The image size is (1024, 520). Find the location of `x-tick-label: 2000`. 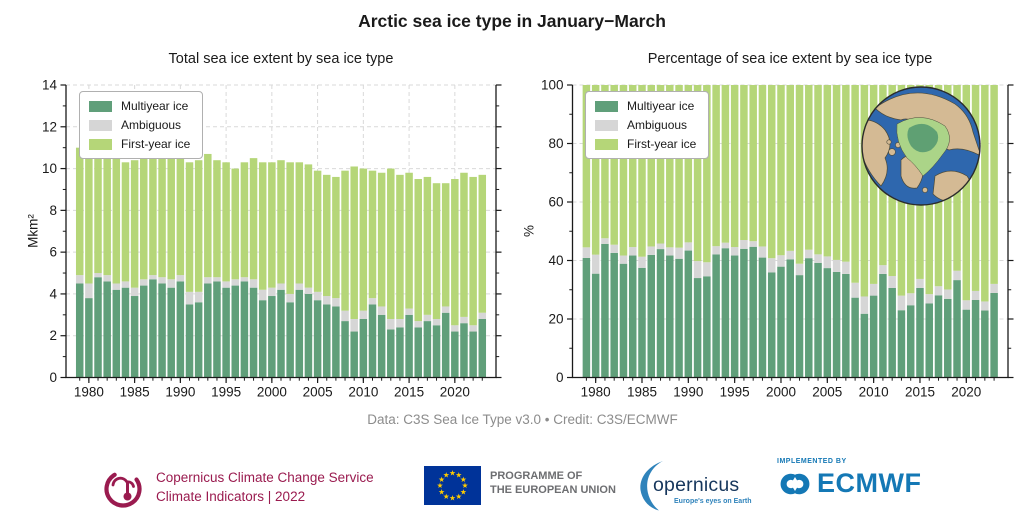

x-tick-label: 2000 is located at coordinates (781, 392).